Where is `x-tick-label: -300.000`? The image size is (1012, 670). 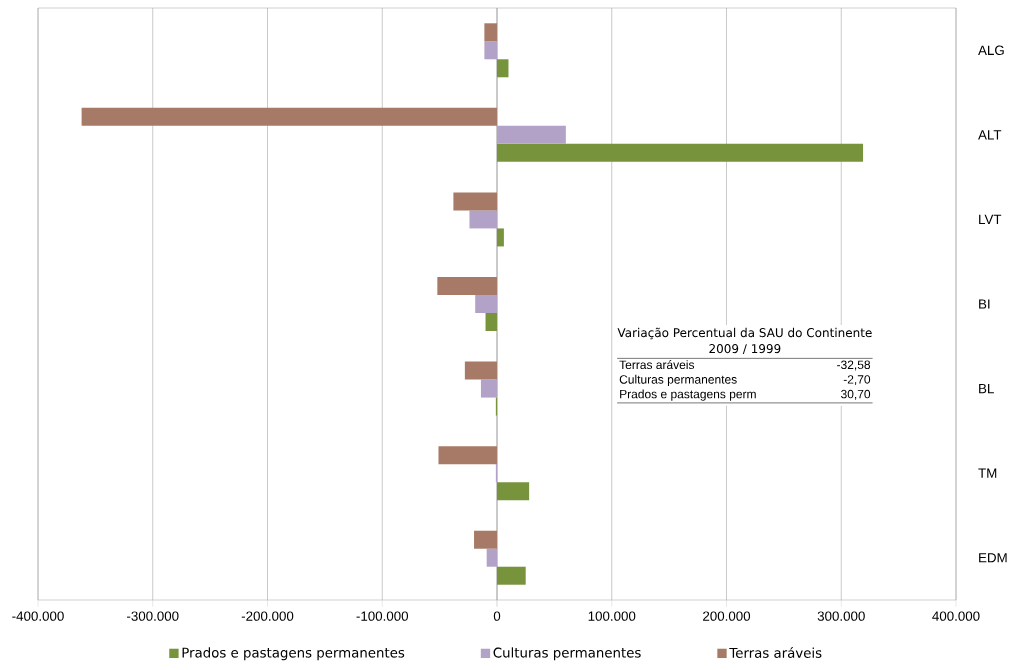
x-tick-label: -300.000 is located at coordinates (153, 616).